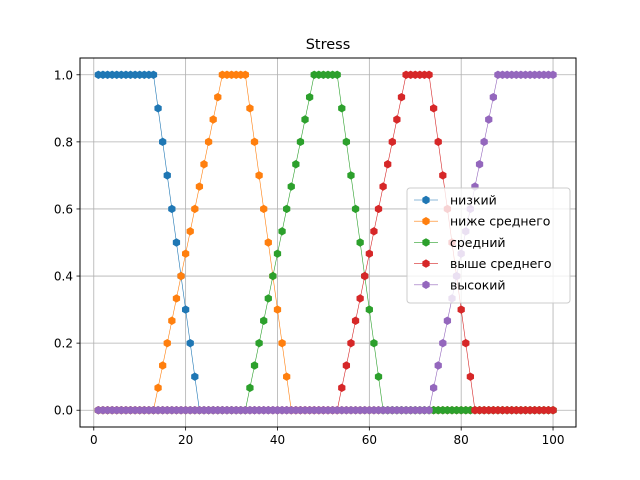  What do you see at coordinates (185, 440) in the screenshot?
I see `x-tick-label: 20` at bounding box center [185, 440].